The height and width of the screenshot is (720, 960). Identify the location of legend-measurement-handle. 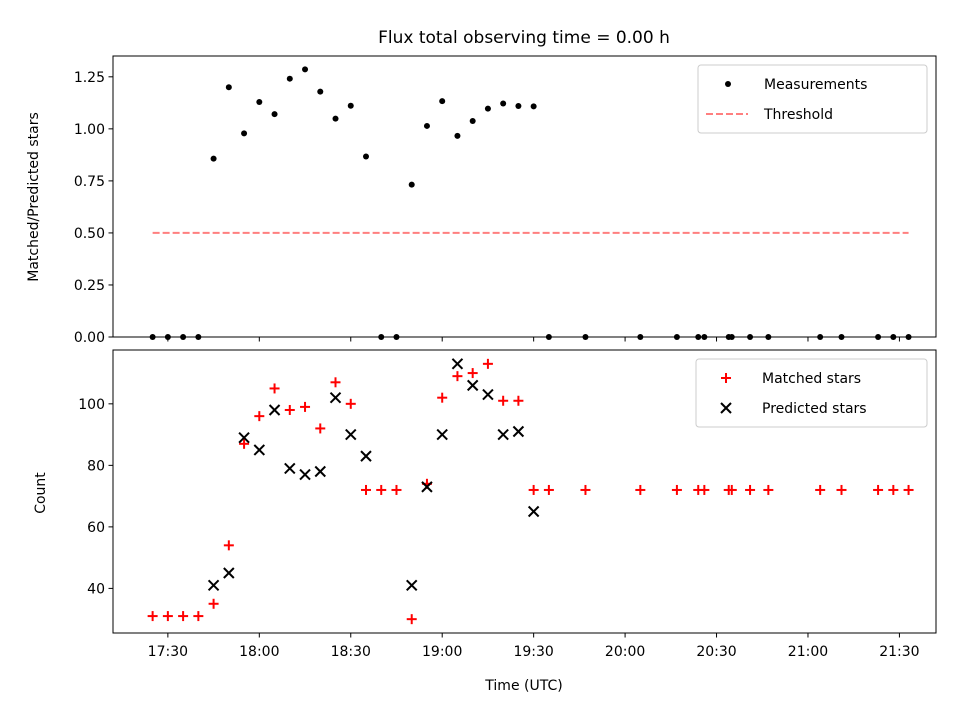
(728, 84).